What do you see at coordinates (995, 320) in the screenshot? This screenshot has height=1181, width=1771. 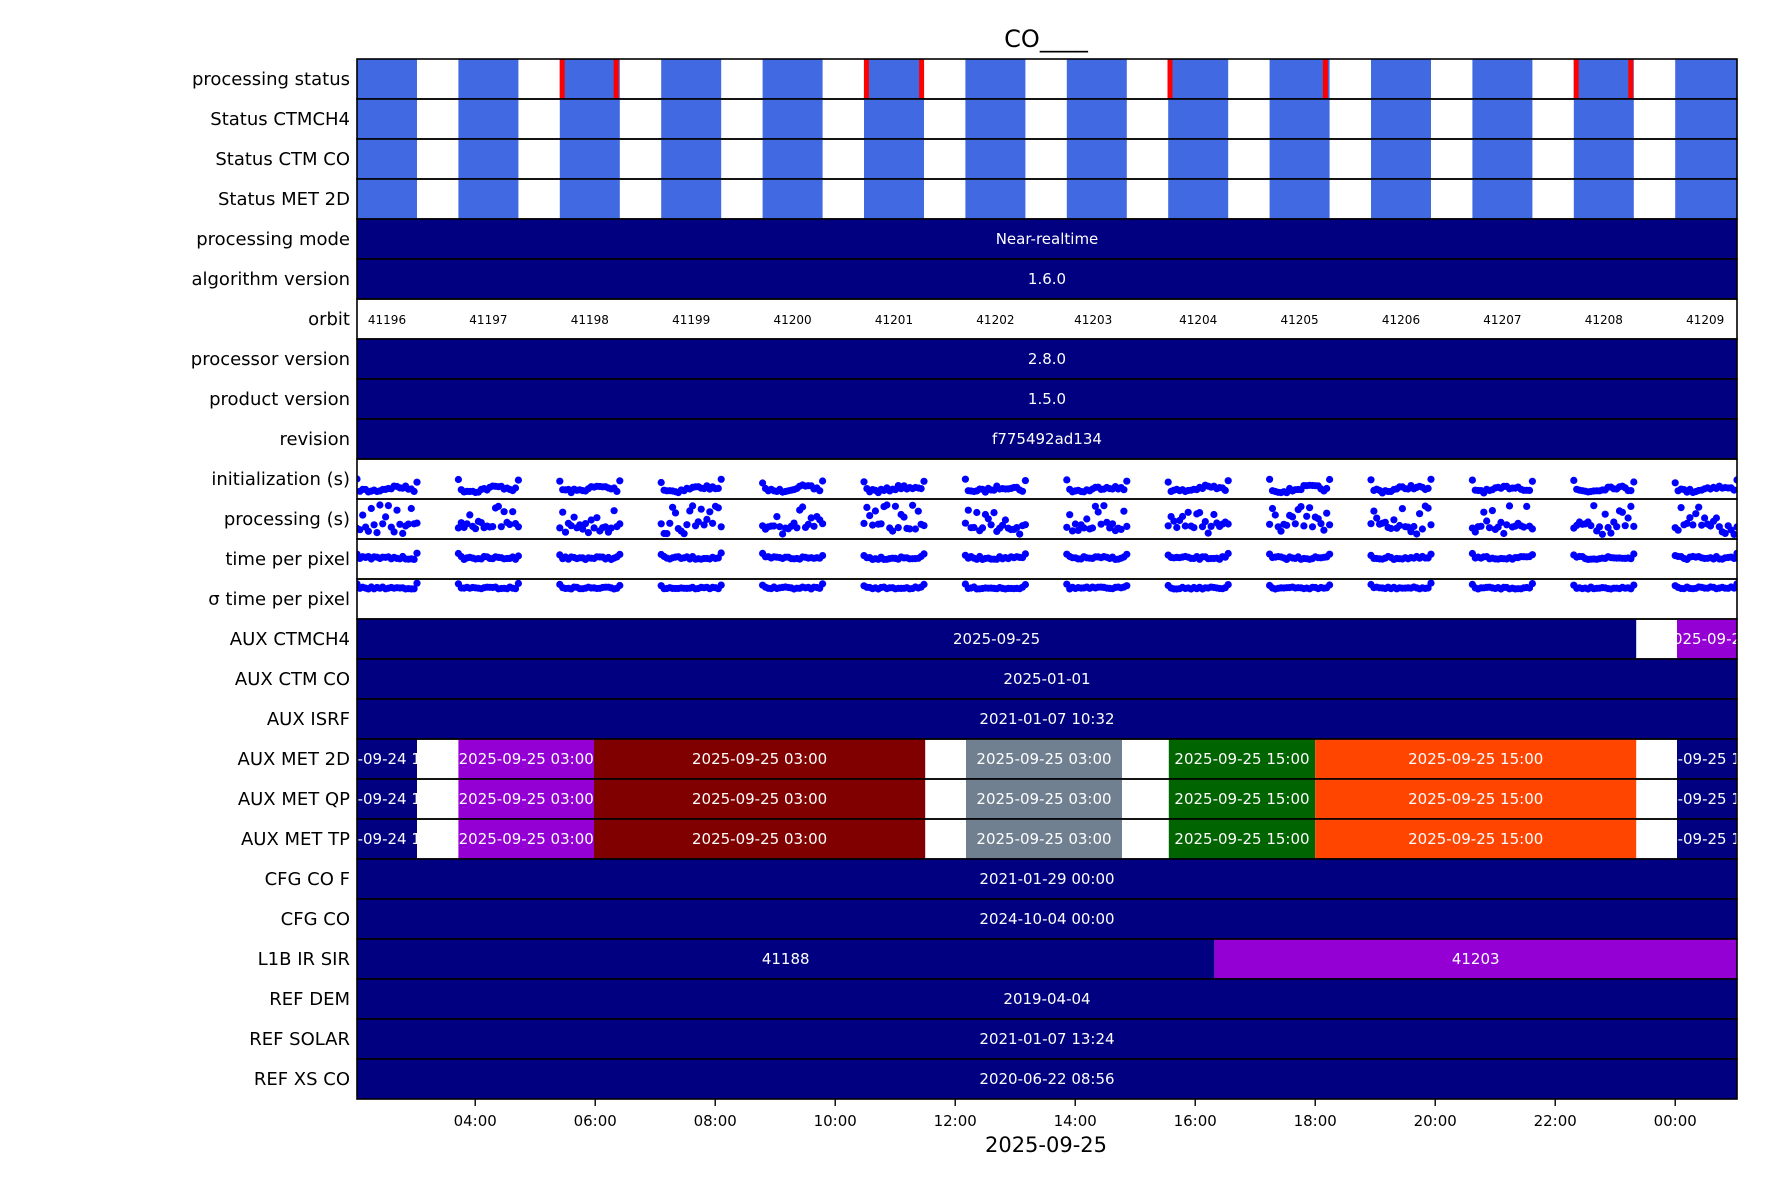 I see `orbit-number: 41202` at bounding box center [995, 320].